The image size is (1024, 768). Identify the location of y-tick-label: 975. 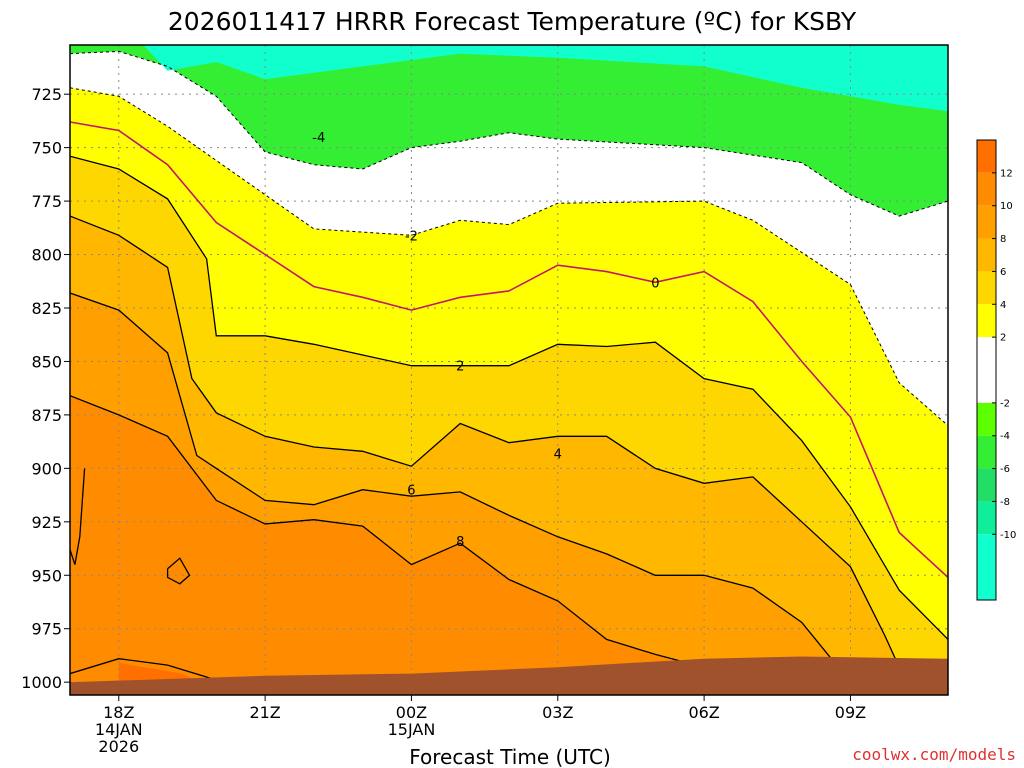
(46, 629).